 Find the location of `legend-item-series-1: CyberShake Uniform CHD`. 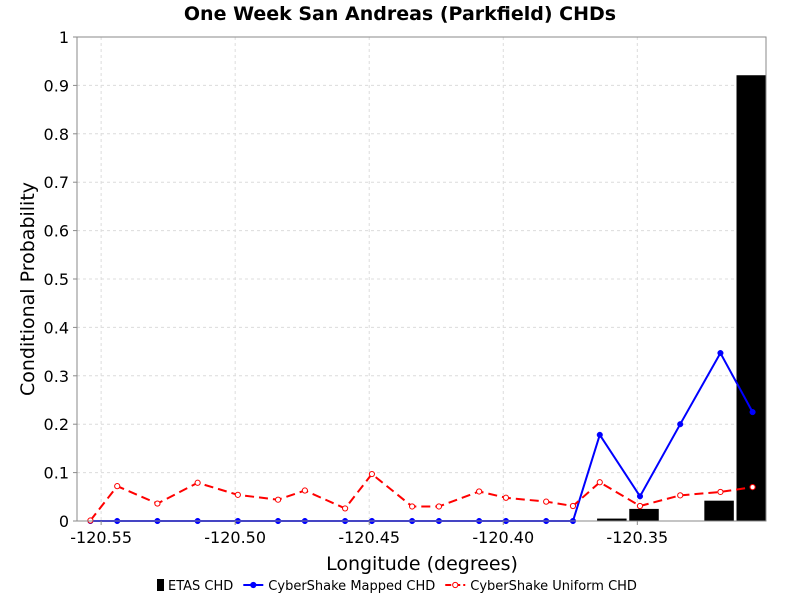

legend-item-series-1: CyberShake Uniform CHD is located at coordinates (541, 586).